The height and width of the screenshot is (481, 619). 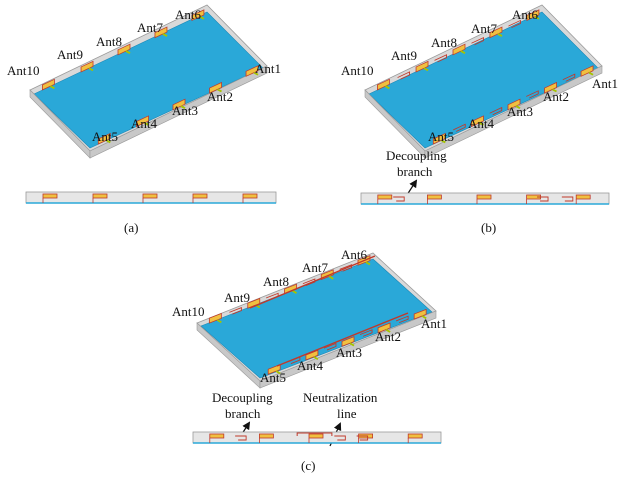 I want to click on annotation-text-line-2: branch, so click(x=415, y=171).